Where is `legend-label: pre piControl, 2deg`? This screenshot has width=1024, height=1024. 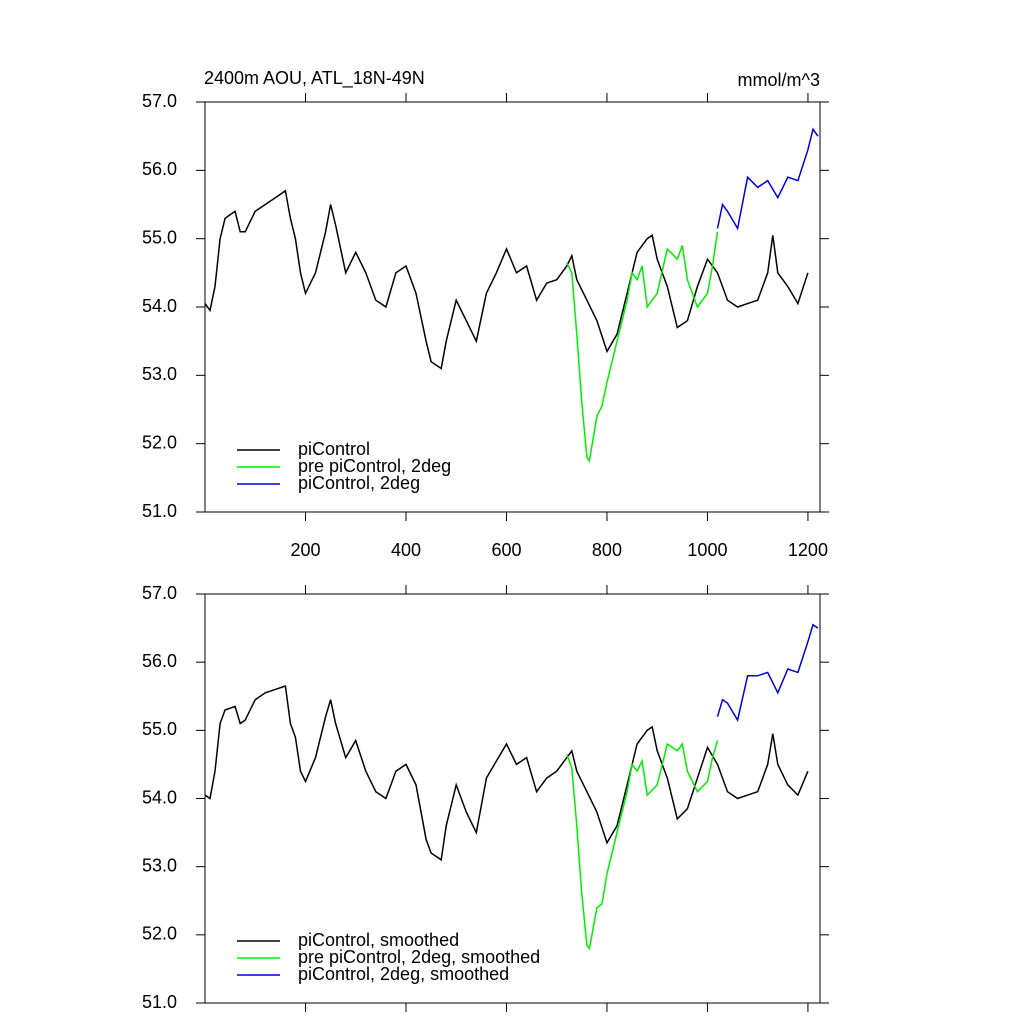 legend-label: pre piControl, 2deg is located at coordinates (374, 466).